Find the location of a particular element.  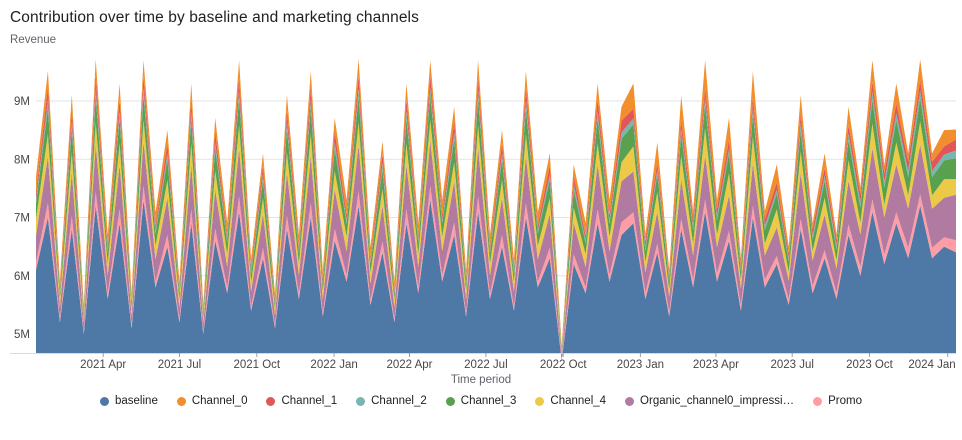

legend-label: Channel_2 is located at coordinates (399, 401).